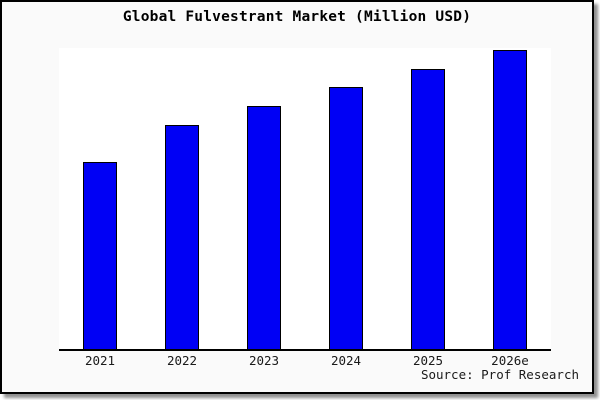 The width and height of the screenshot is (600, 400). What do you see at coordinates (264, 360) in the screenshot?
I see `x-tick-label-2023: 2023` at bounding box center [264, 360].